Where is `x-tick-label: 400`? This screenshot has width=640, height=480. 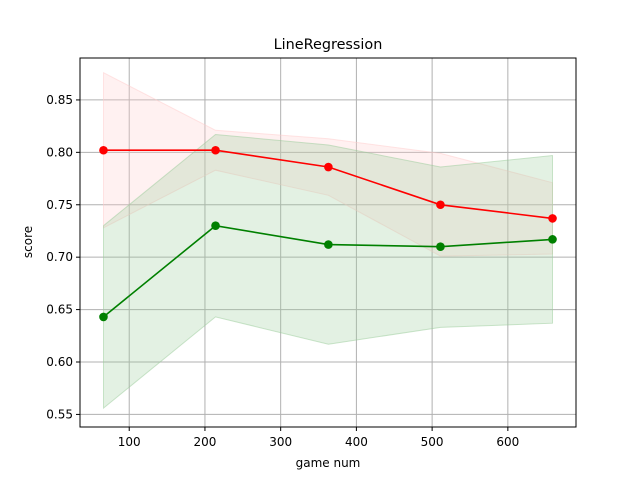
x-tick-label: 400 is located at coordinates (356, 442).